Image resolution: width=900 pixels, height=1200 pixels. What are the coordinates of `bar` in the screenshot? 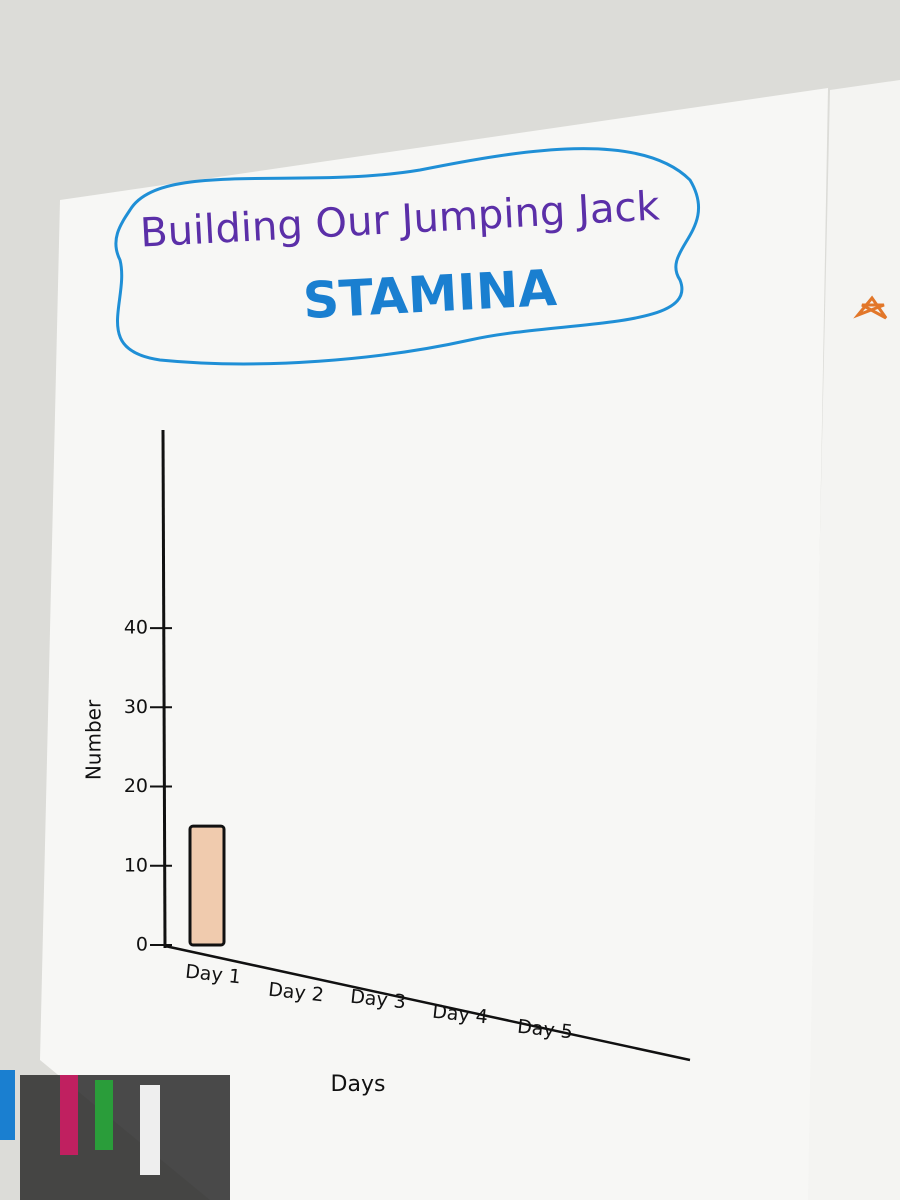 It's located at (207, 885).